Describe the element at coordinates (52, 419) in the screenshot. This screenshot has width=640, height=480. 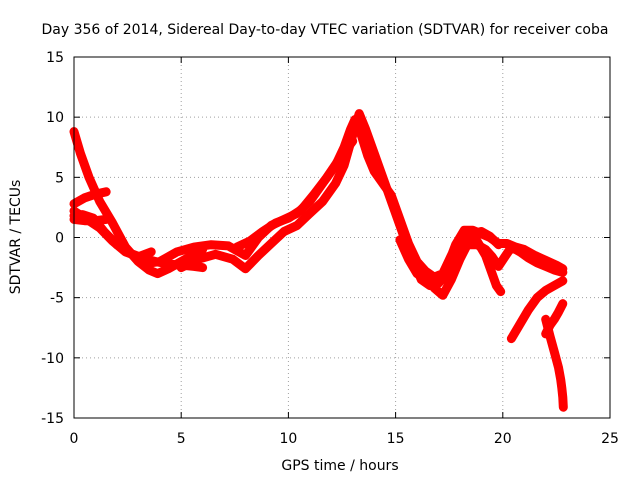
I see `y-tick-label: -15` at that location.